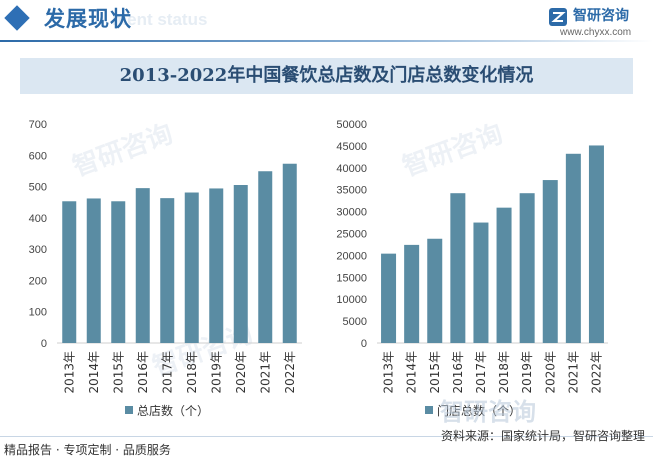 Image resolution: width=653 pixels, height=460 pixels. What do you see at coordinates (351, 256) in the screenshot?
I see `y-tick-label: 20000` at bounding box center [351, 256].